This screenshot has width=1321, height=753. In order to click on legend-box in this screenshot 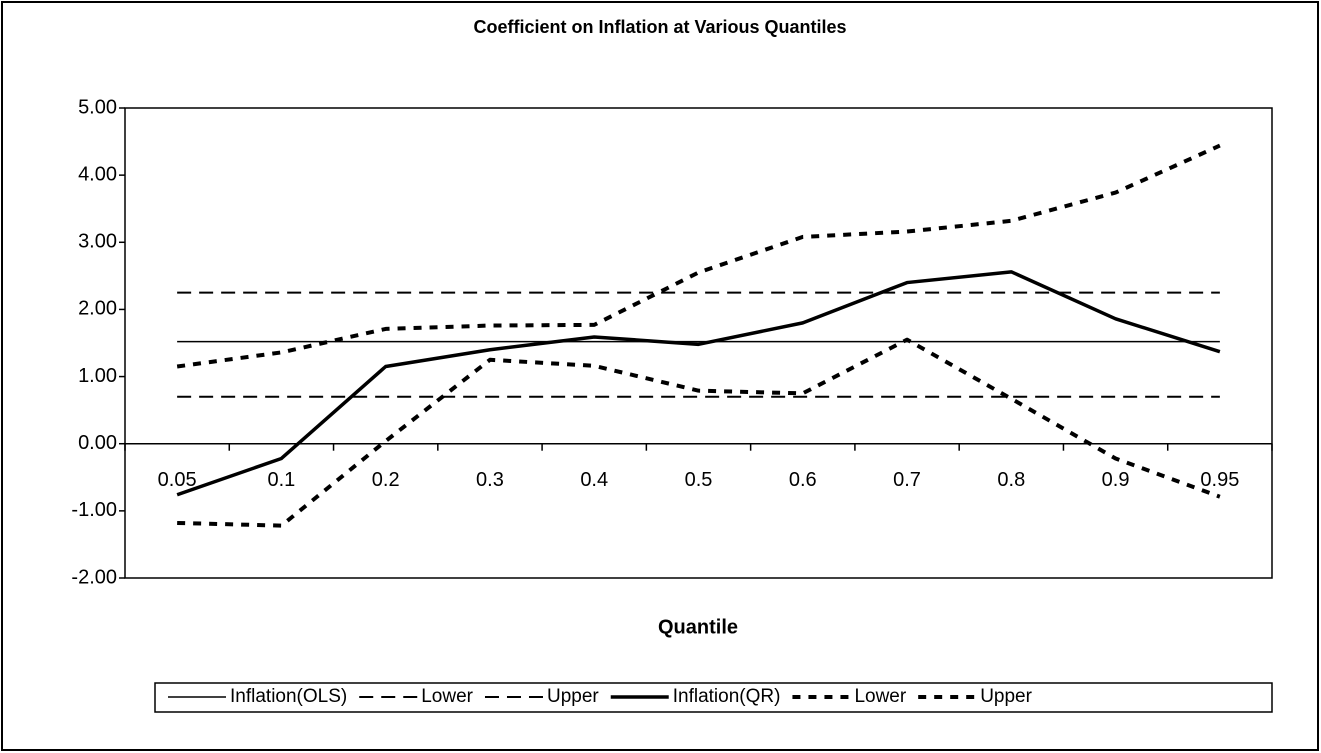, I will do `click(713, 697)`.